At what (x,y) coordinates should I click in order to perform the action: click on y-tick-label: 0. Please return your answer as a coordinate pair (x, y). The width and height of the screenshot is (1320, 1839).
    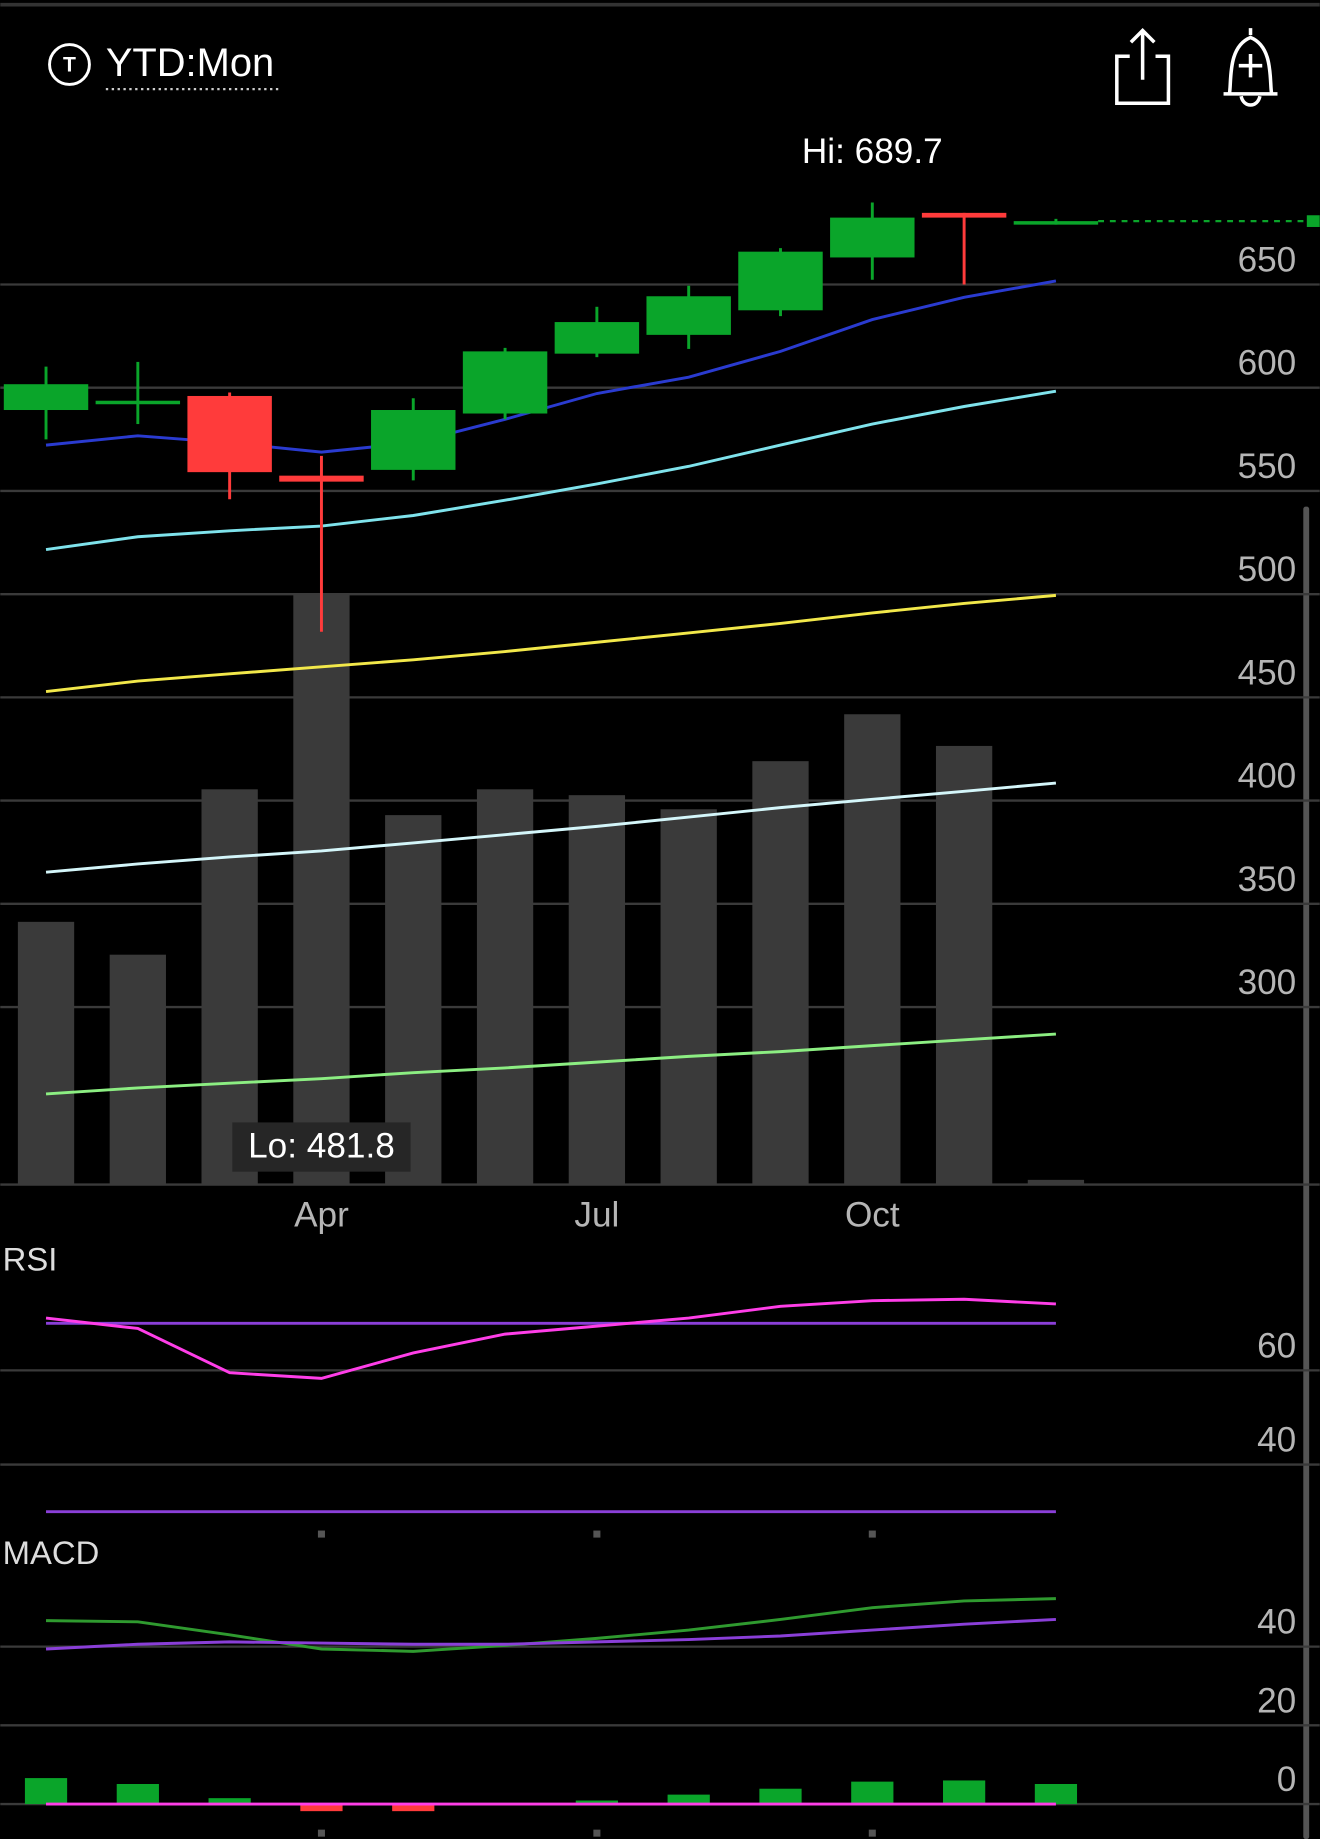
    Looking at the image, I should click on (1287, 1779).